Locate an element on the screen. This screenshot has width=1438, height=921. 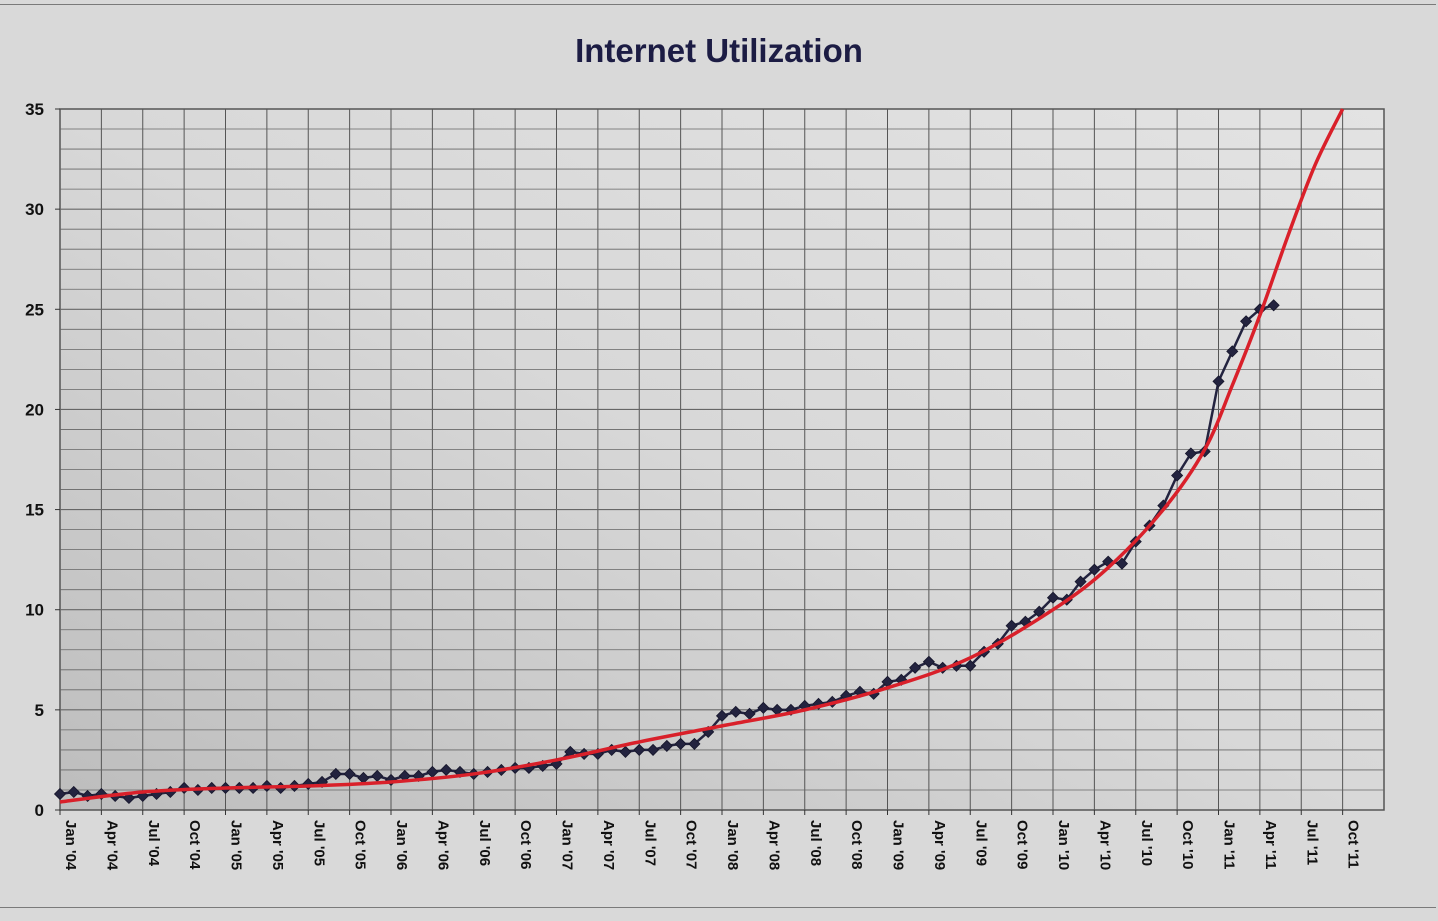
x-tick-label: Jul '05 is located at coordinates (318, 843).